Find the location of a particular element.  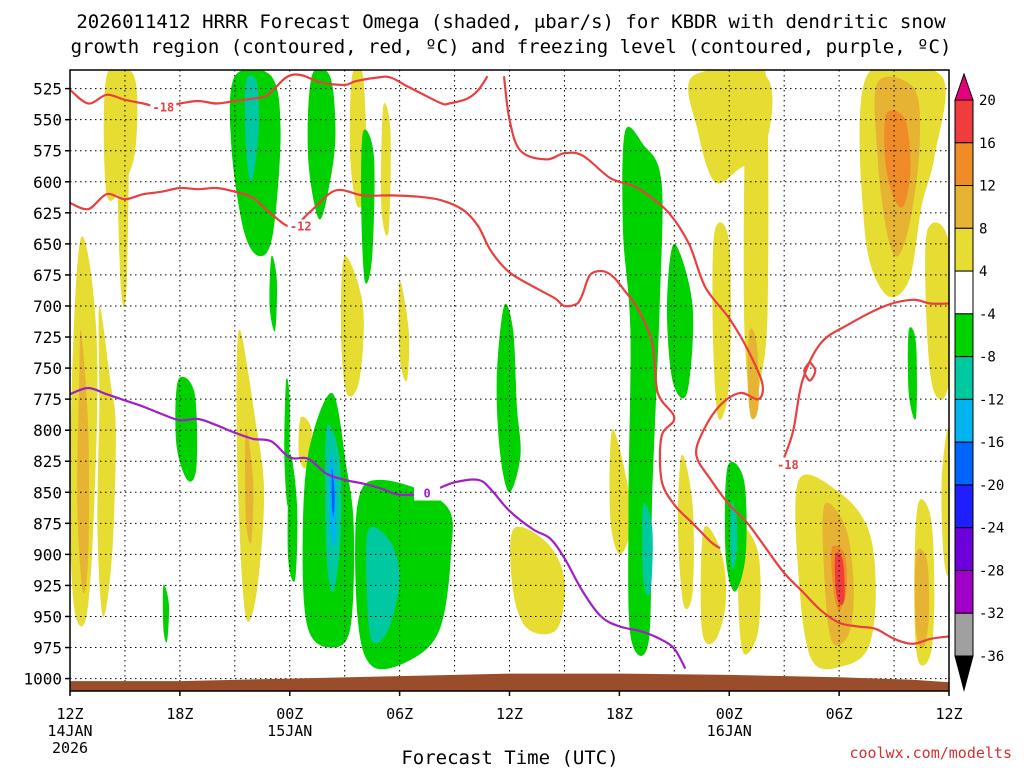

x-tick-label-7: 06Z is located at coordinates (839, 714).